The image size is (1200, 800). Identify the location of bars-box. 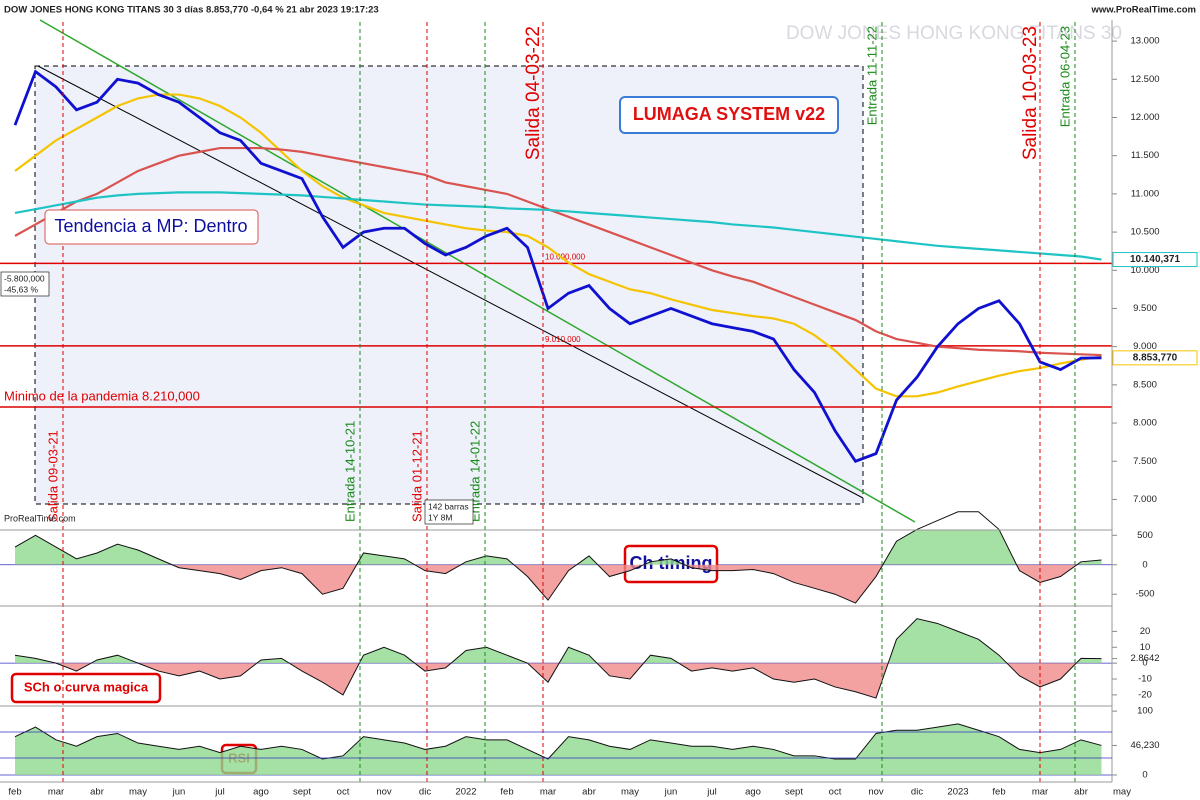
(449, 512).